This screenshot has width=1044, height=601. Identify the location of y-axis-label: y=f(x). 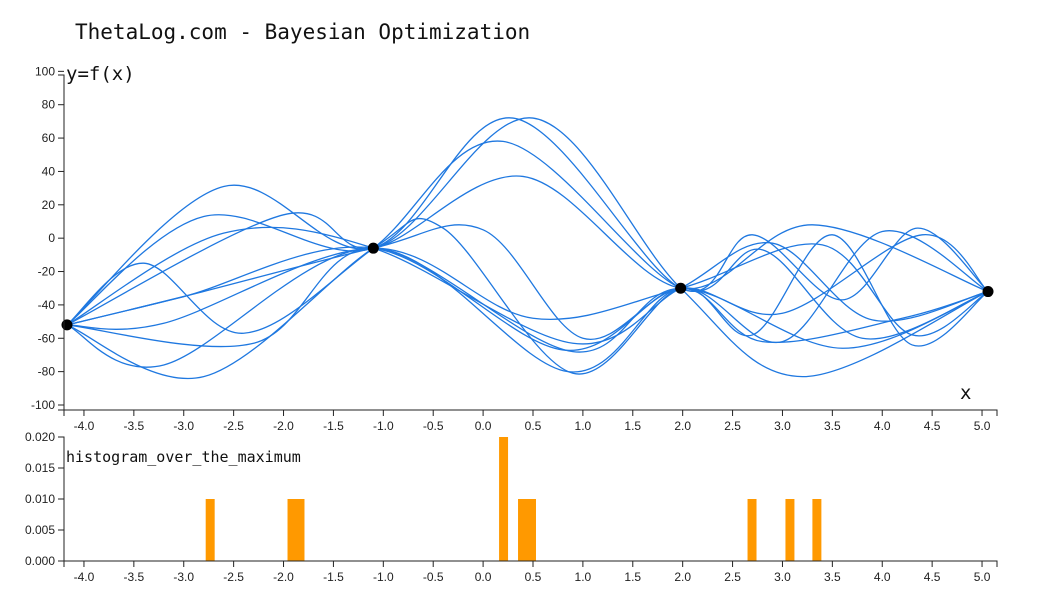
(100, 74).